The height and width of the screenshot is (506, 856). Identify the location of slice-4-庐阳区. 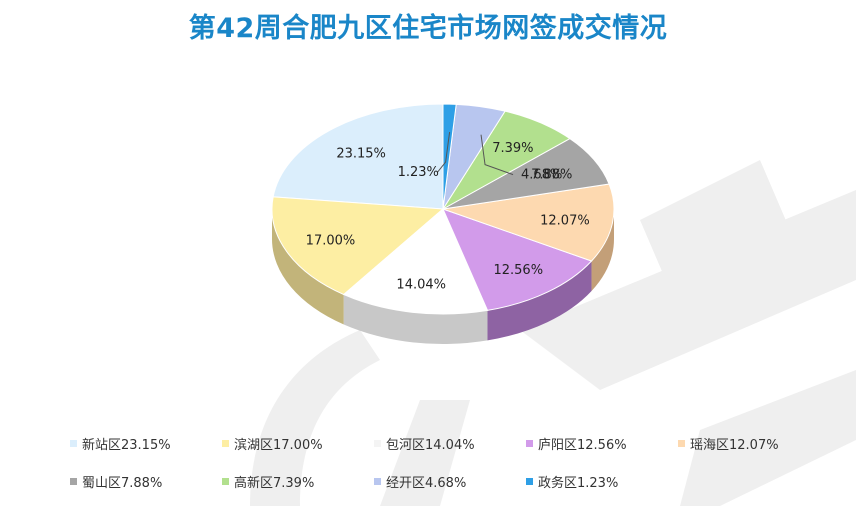
(517, 259).